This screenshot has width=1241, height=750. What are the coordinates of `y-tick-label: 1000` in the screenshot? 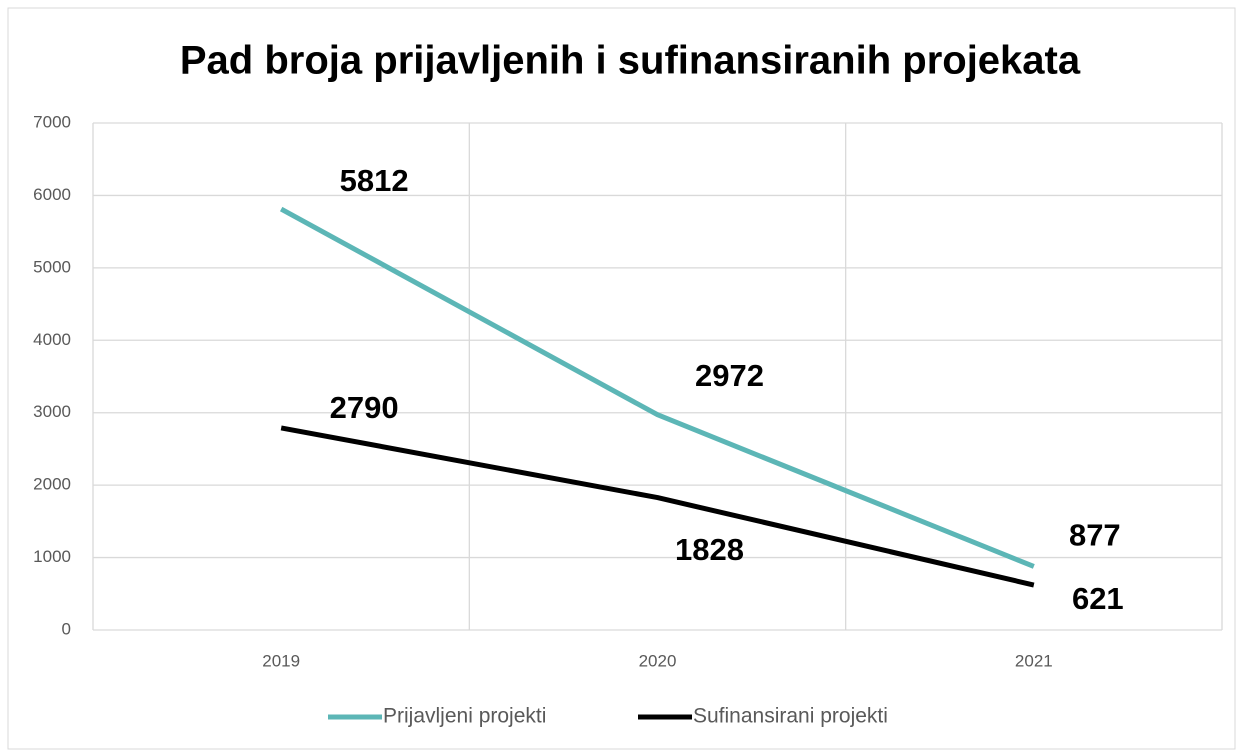 It's located at (52, 556).